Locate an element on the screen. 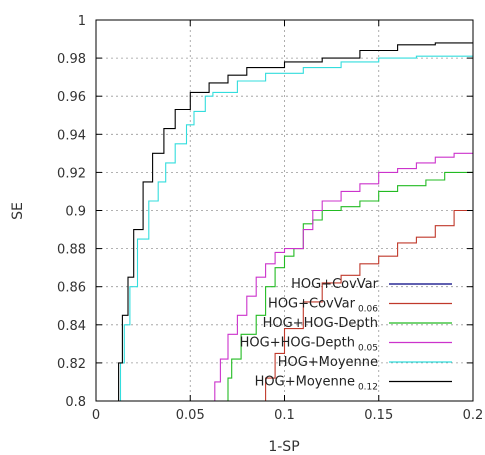 This screenshot has height=455, width=485. y-tick-label: 0.96 is located at coordinates (71, 97).